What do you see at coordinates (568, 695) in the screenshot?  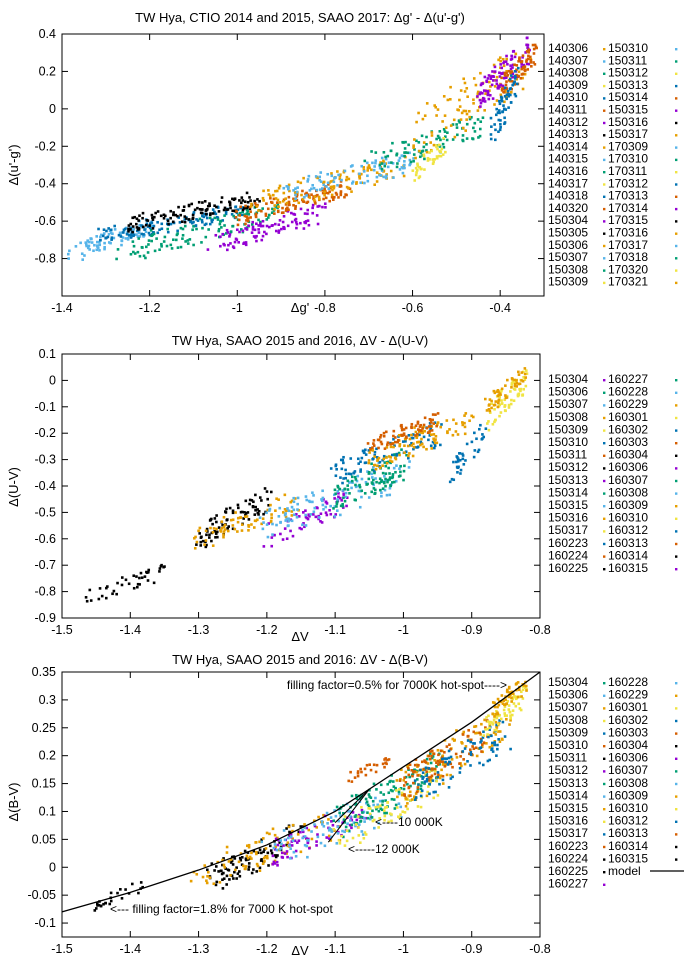 I see `legend-label: 150306` at bounding box center [568, 695].